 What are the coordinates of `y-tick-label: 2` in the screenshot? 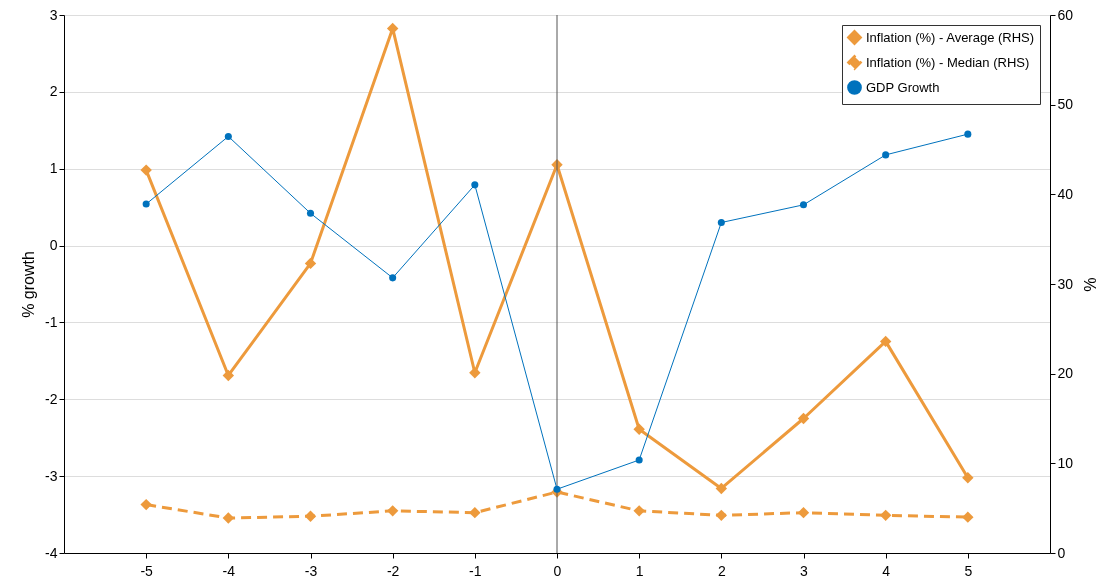 It's located at (53, 91).